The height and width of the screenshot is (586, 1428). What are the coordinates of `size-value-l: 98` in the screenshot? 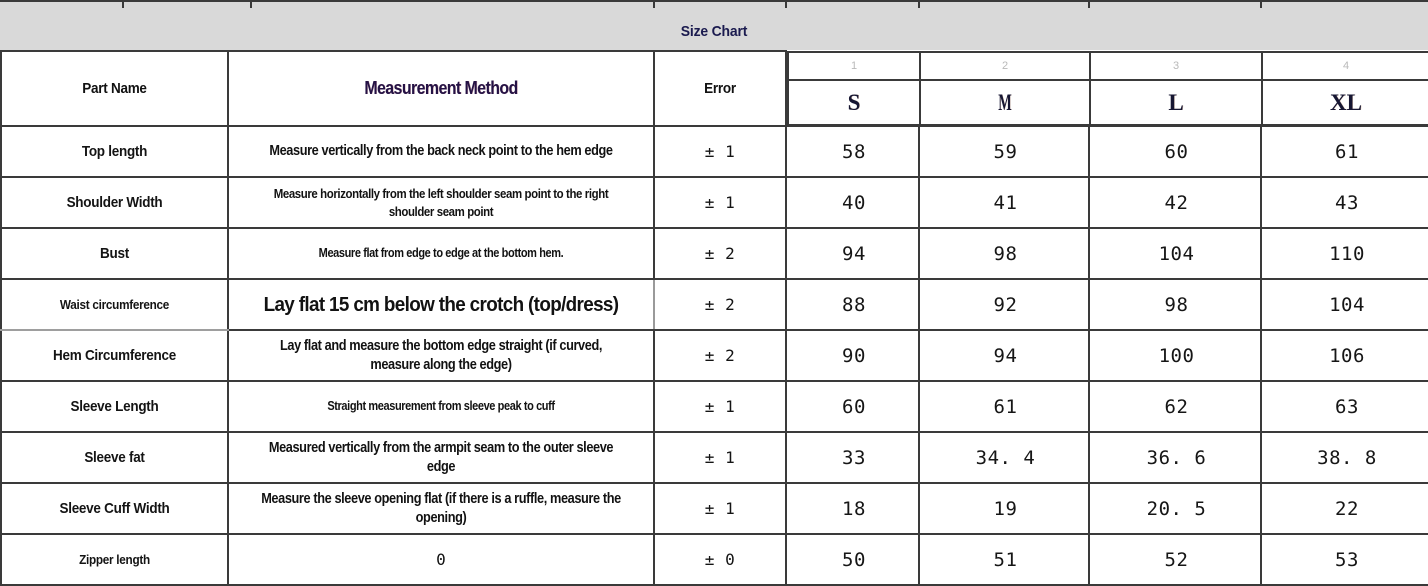 It's located at (1176, 304).